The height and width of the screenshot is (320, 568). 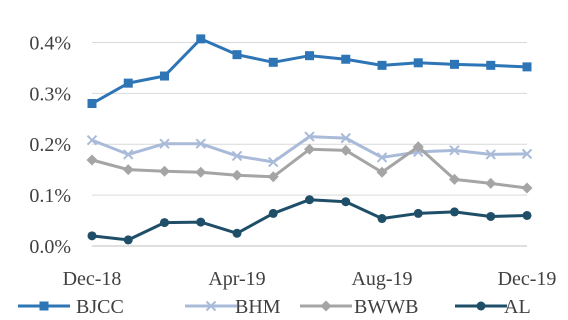 I want to click on series-bwwb, so click(x=309, y=167).